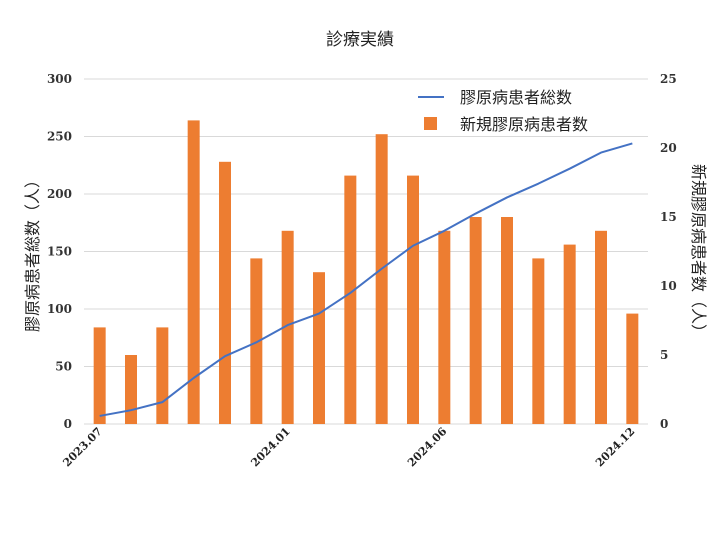 The width and height of the screenshot is (720, 540). Describe the element at coordinates (63, 367) in the screenshot. I see `left-tick-label: 50` at that location.